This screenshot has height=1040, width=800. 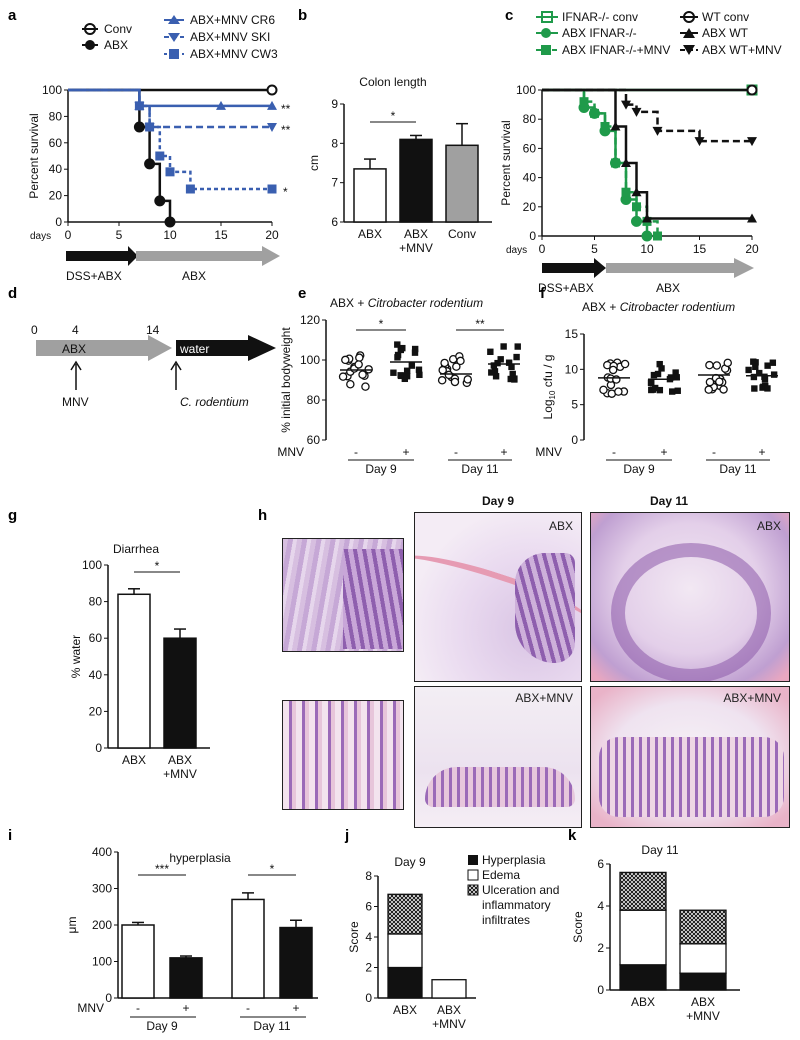 What do you see at coordinates (368, 907) in the screenshot?
I see `chart-j-ytick-label-3: 6` at bounding box center [368, 907].